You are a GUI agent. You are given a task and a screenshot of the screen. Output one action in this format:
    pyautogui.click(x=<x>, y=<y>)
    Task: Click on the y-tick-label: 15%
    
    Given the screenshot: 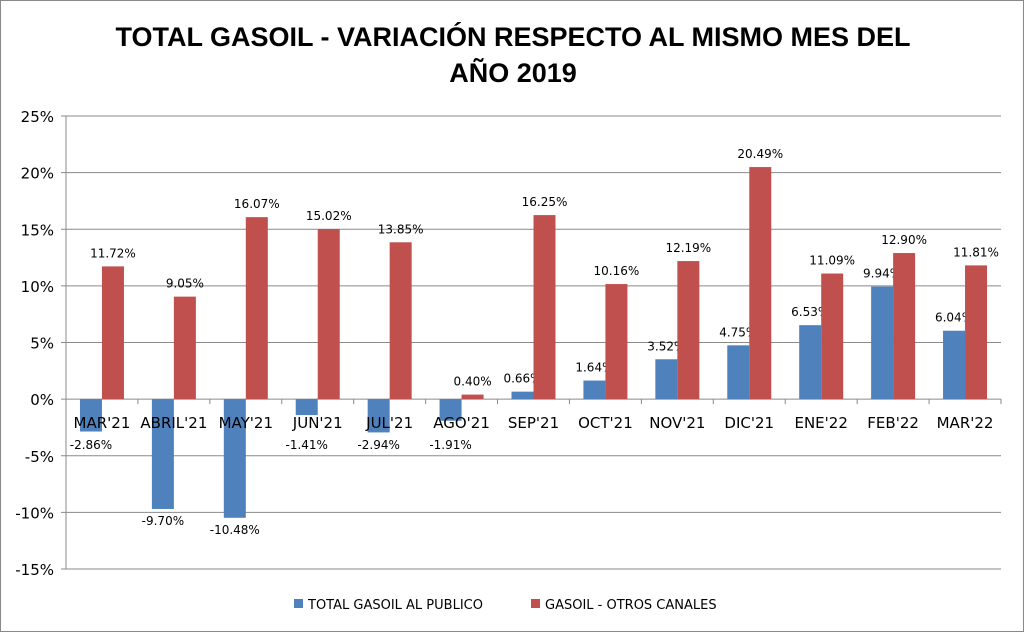 What is the action you would take?
    pyautogui.click(x=37, y=230)
    